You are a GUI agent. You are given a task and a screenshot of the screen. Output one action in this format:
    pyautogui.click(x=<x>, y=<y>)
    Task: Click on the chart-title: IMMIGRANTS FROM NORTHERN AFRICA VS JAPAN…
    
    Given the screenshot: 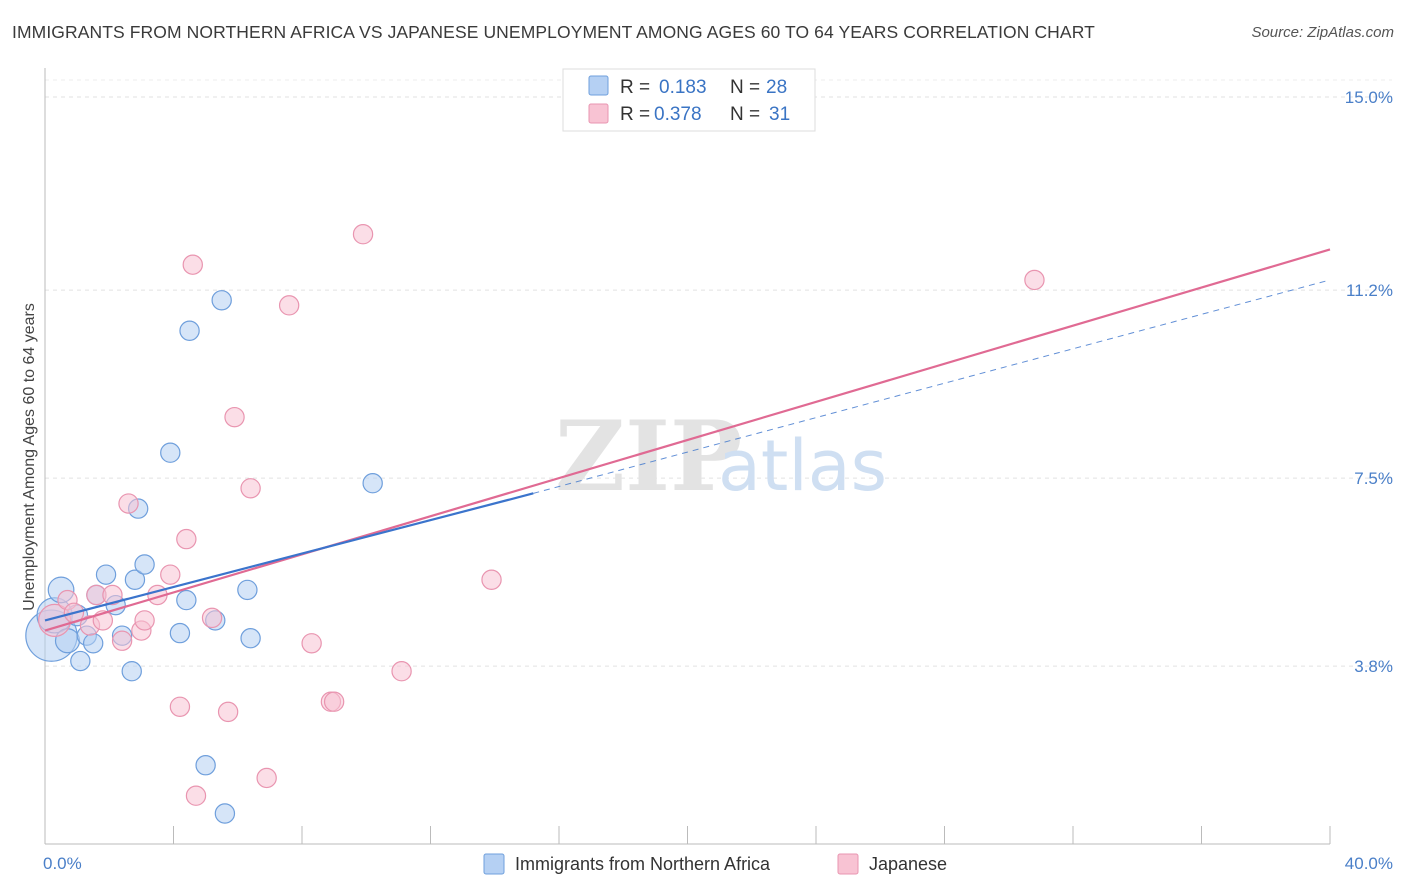 What is the action you would take?
    pyautogui.click(x=553, y=32)
    